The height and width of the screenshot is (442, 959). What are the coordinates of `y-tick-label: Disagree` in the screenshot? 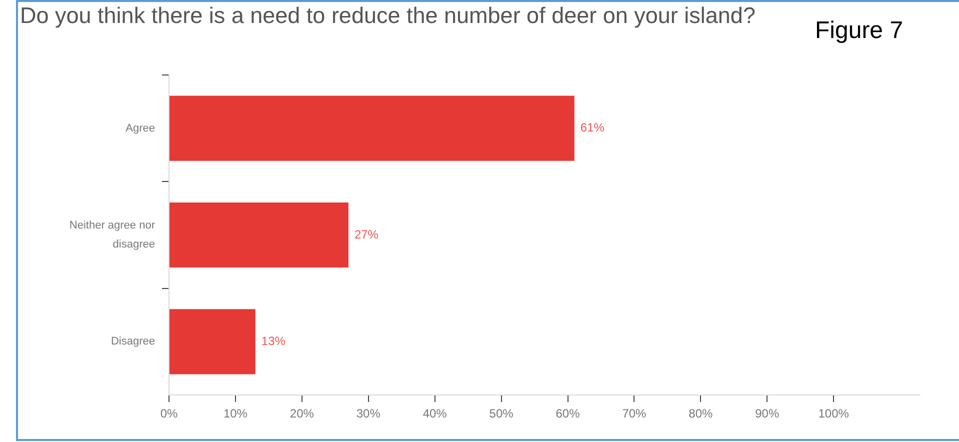 It's located at (132, 342).